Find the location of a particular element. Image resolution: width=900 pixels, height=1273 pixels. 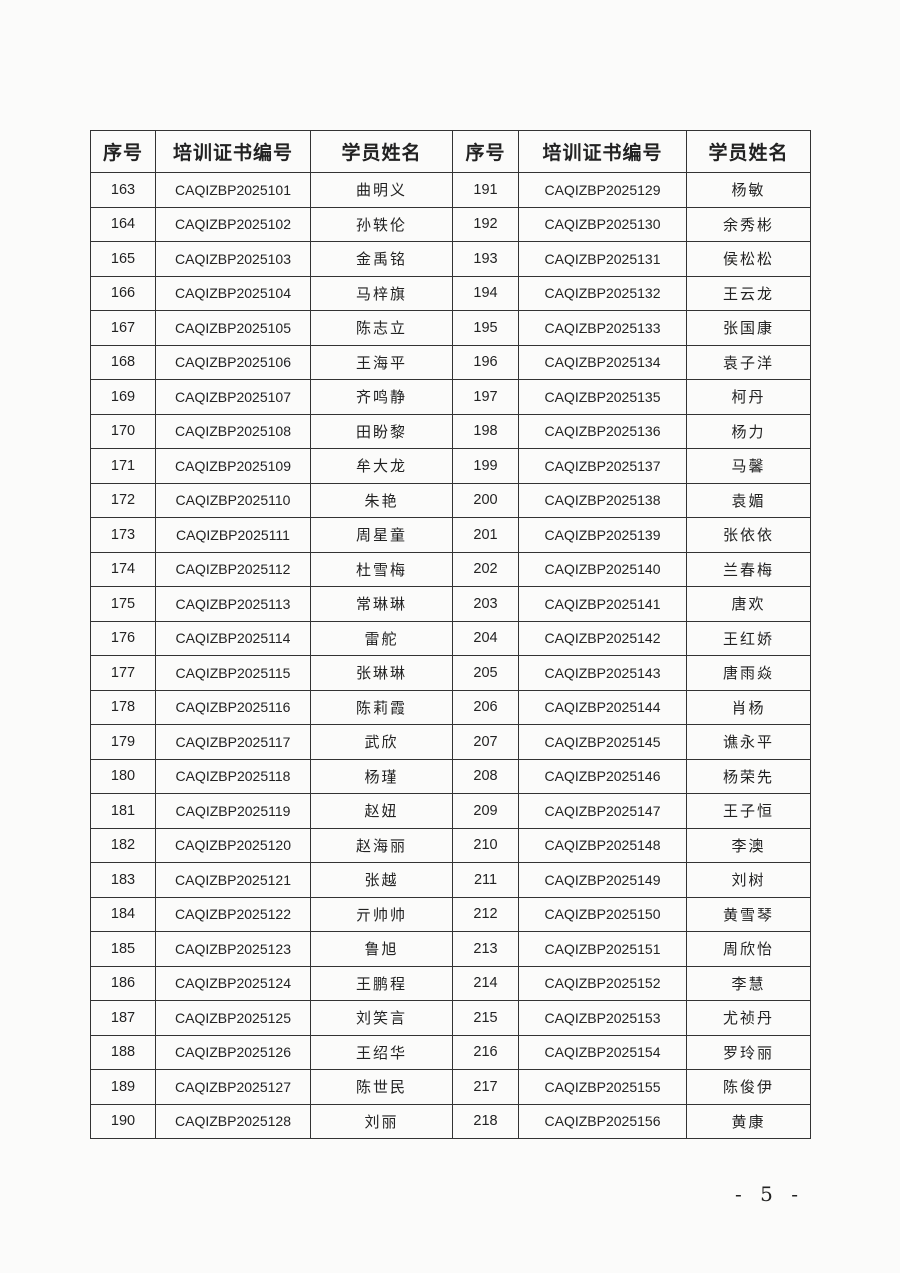

serial-cell: 176 is located at coordinates (123, 638).